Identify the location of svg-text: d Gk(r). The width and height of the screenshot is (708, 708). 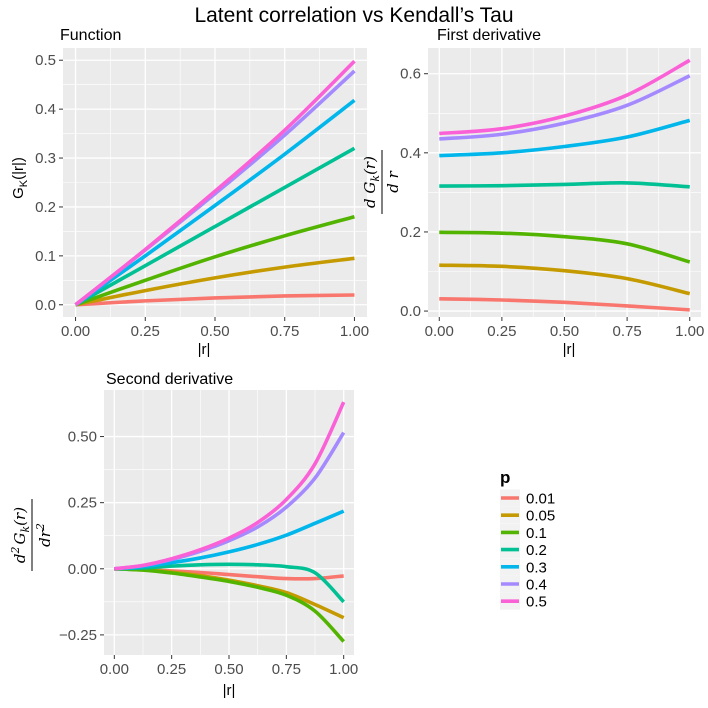
(371, 182).